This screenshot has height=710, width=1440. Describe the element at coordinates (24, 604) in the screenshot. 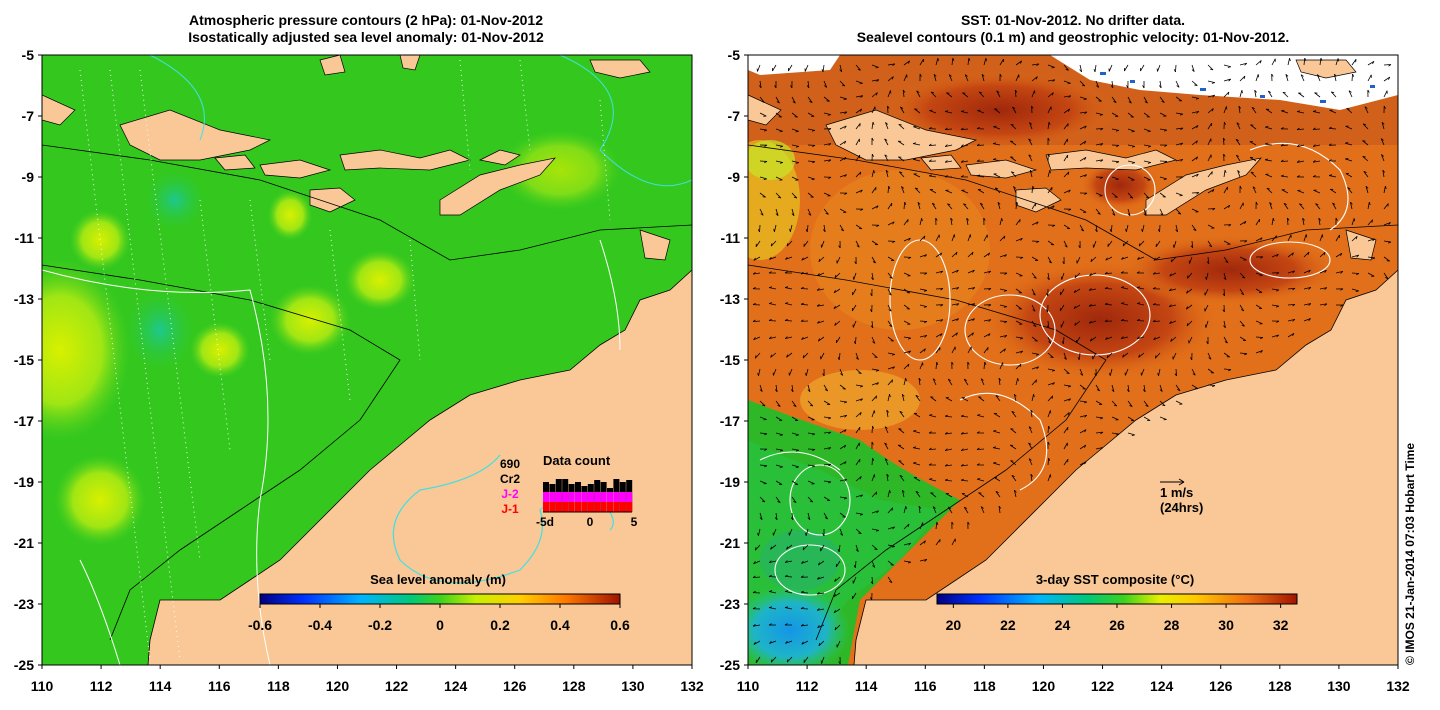

I see `left-ytick-label: -23` at that location.